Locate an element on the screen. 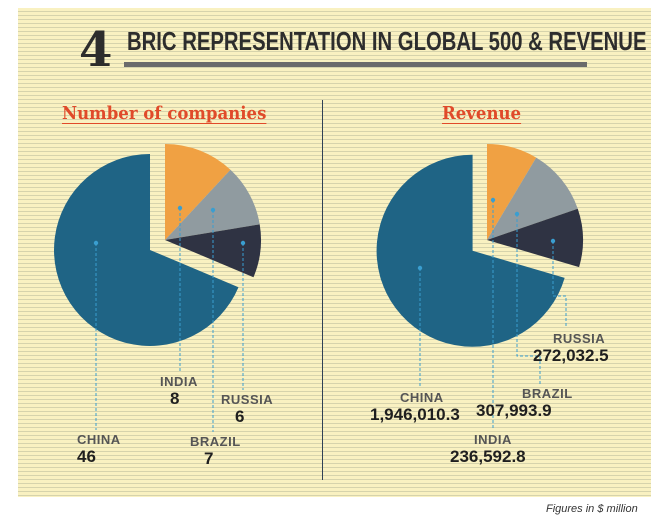  leader-line-brazil-revenue is located at coordinates (528, 299).